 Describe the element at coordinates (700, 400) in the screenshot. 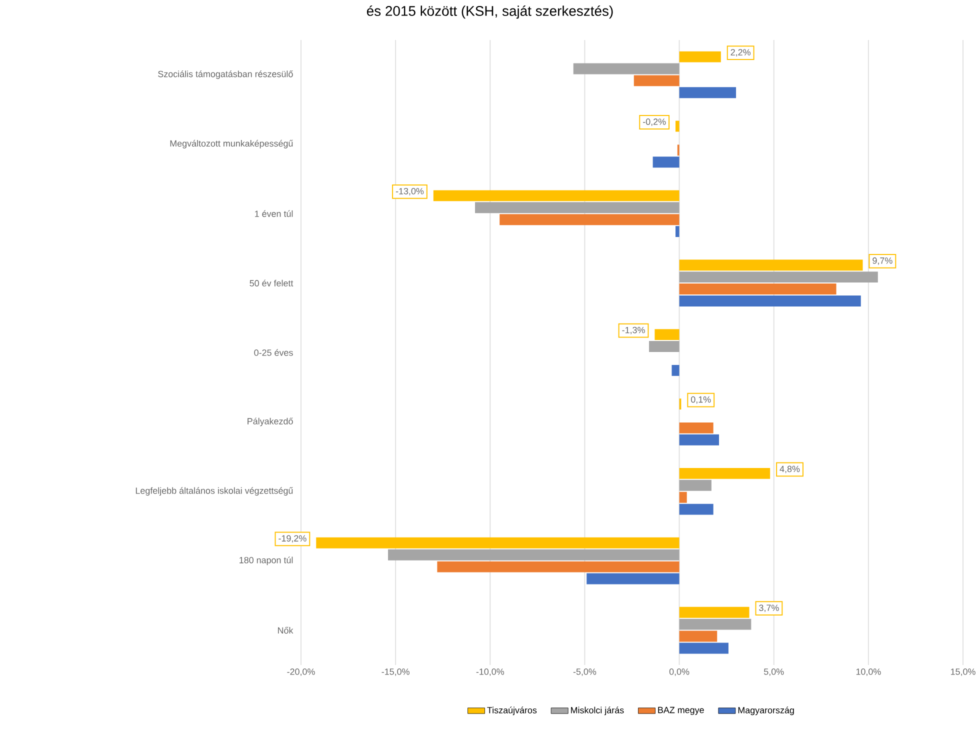

I see `data-label: 0,1%` at that location.